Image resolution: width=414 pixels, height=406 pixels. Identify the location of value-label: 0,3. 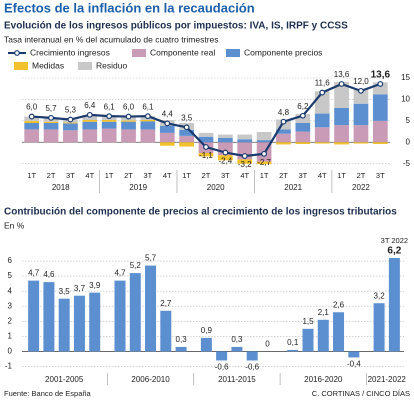
(237, 339).